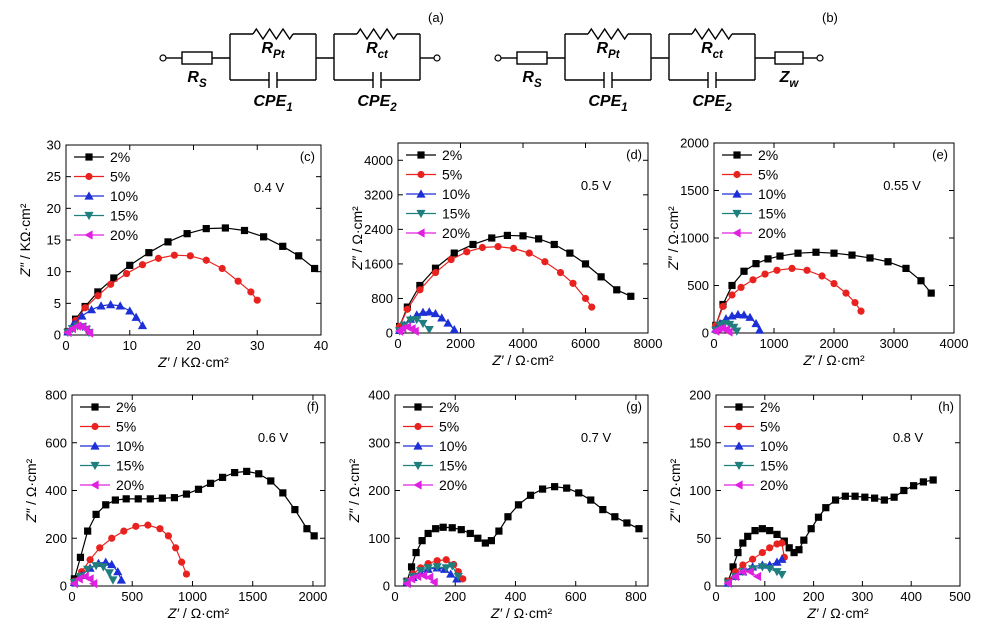 The width and height of the screenshot is (989, 638). Describe the element at coordinates (436, 17) in the screenshot. I see `panel-label: (a)` at that location.